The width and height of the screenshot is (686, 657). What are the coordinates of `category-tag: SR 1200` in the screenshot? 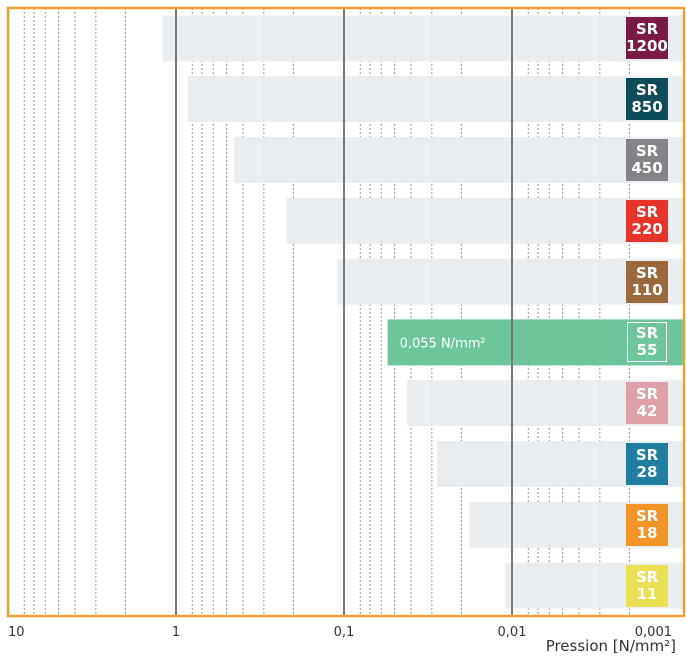 It's located at (647, 38).